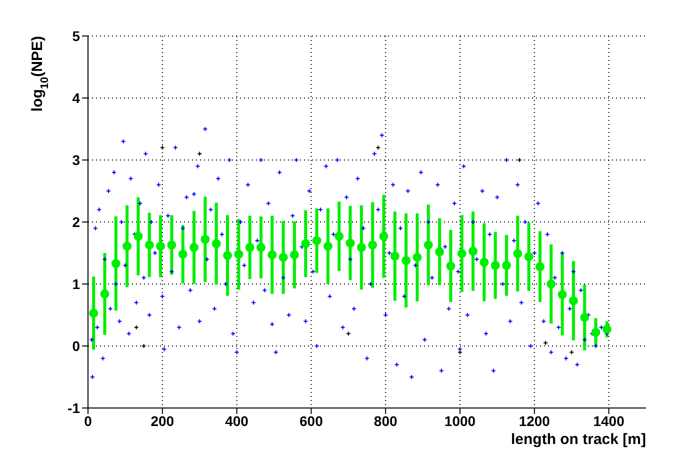 This screenshot has width=696, height=472. Describe the element at coordinates (386, 420) in the screenshot. I see `x-tick-label: 800` at that location.